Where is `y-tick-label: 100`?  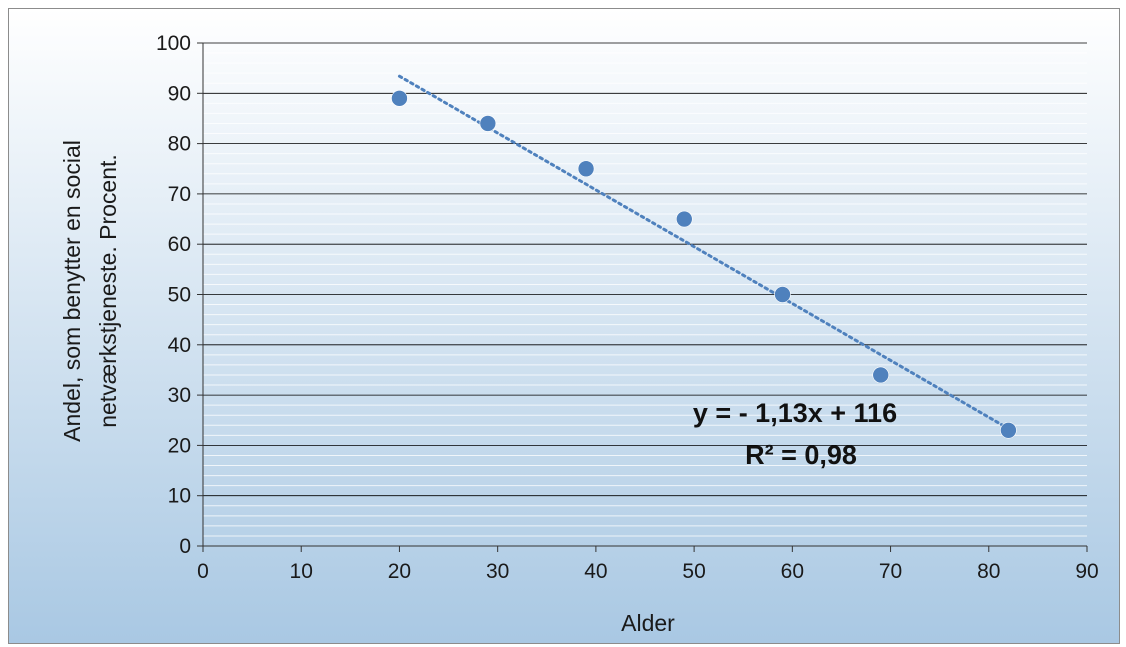 y-tick-label: 100 is located at coordinates (173, 43).